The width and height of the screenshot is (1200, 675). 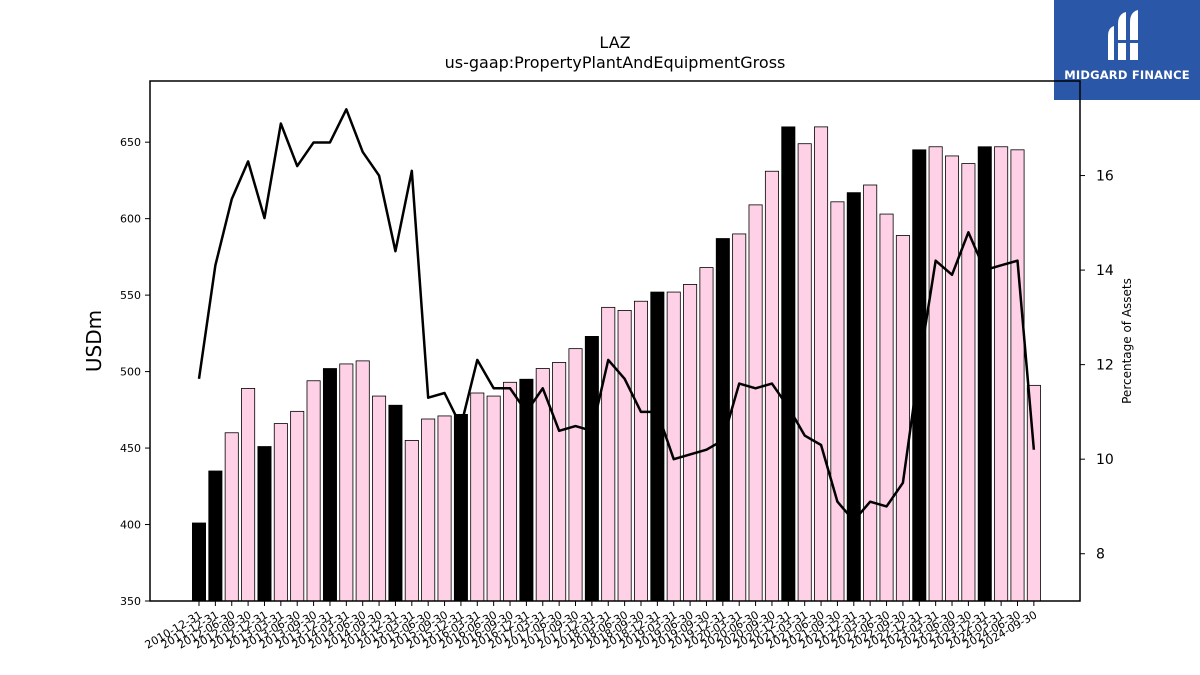 What do you see at coordinates (130, 525) in the screenshot?
I see `y-tick-label: 400` at bounding box center [130, 525].